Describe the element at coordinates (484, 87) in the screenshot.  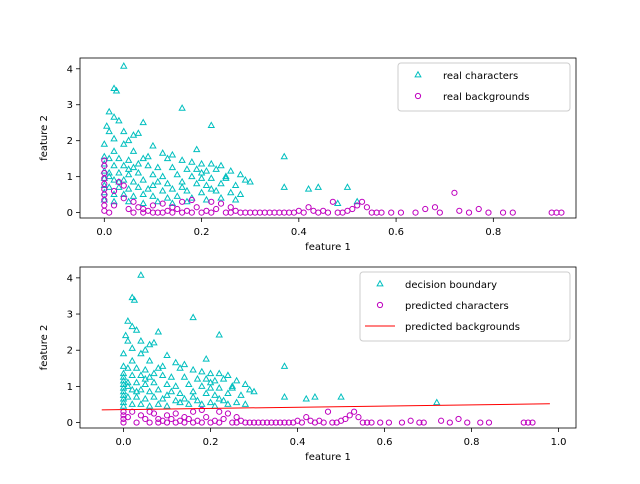
I see `legend: real characters real backgrounds` at that location.